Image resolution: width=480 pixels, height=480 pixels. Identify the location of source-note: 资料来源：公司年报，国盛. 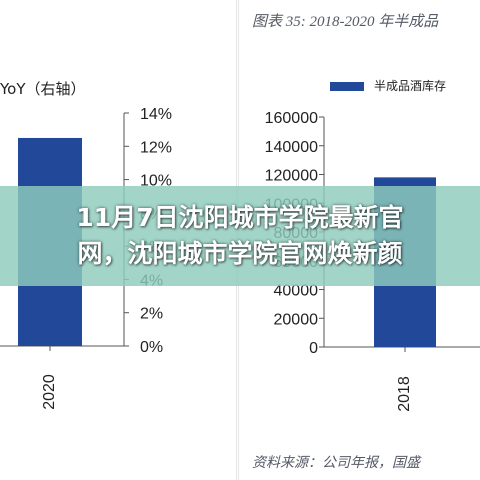
(336, 463).